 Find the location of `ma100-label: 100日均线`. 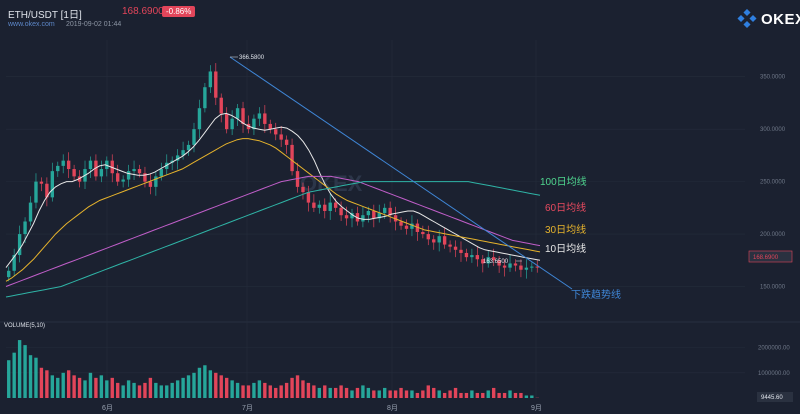

ma100-label: 100日均线 is located at coordinates (563, 181).